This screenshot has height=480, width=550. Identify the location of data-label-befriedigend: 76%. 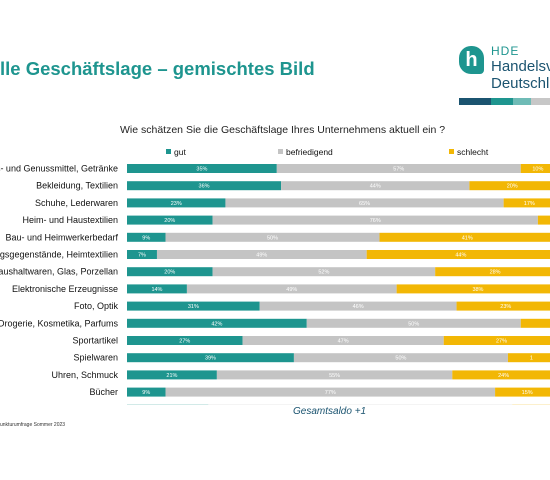
(375, 221).